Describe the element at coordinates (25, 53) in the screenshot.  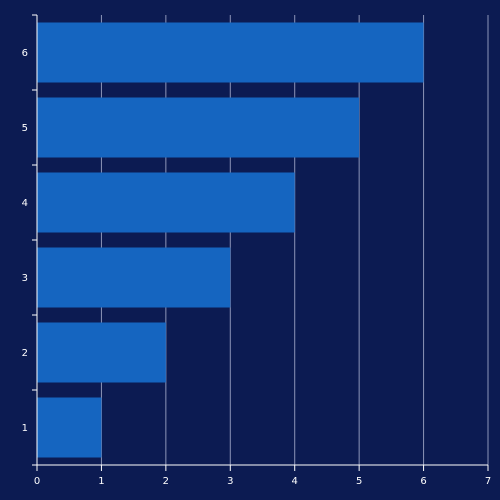
I see `y-tick-label: 6` at that location.